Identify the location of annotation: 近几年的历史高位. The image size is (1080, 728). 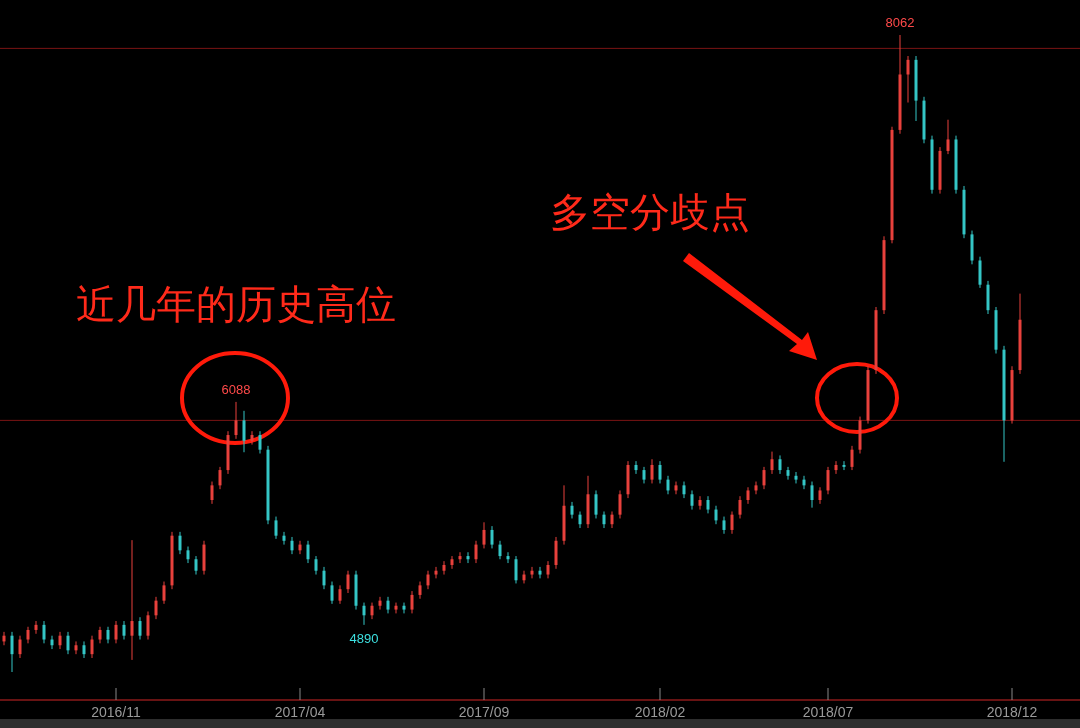
(236, 304).